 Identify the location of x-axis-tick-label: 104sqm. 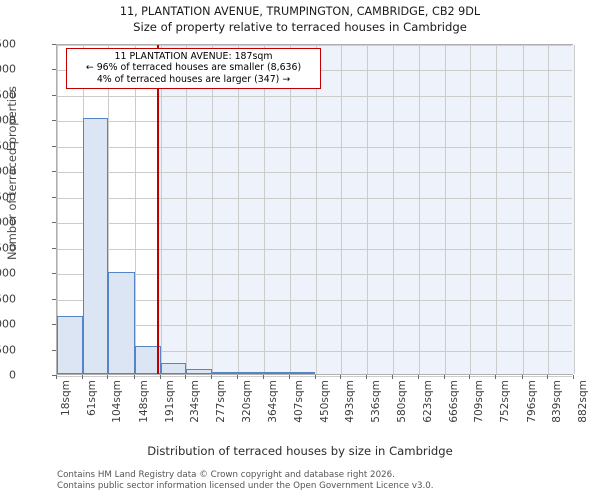
(117, 401).